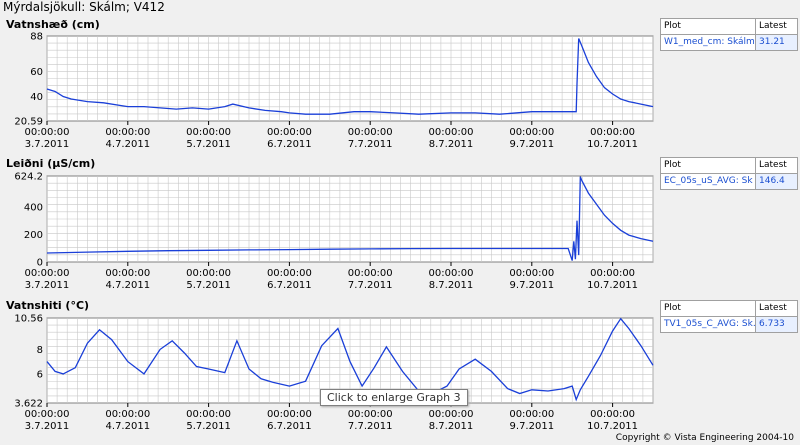 Image resolution: width=800 pixels, height=445 pixels. Describe the element at coordinates (776, 181) in the screenshot. I see `legend-latest-value: 146.4` at that location.